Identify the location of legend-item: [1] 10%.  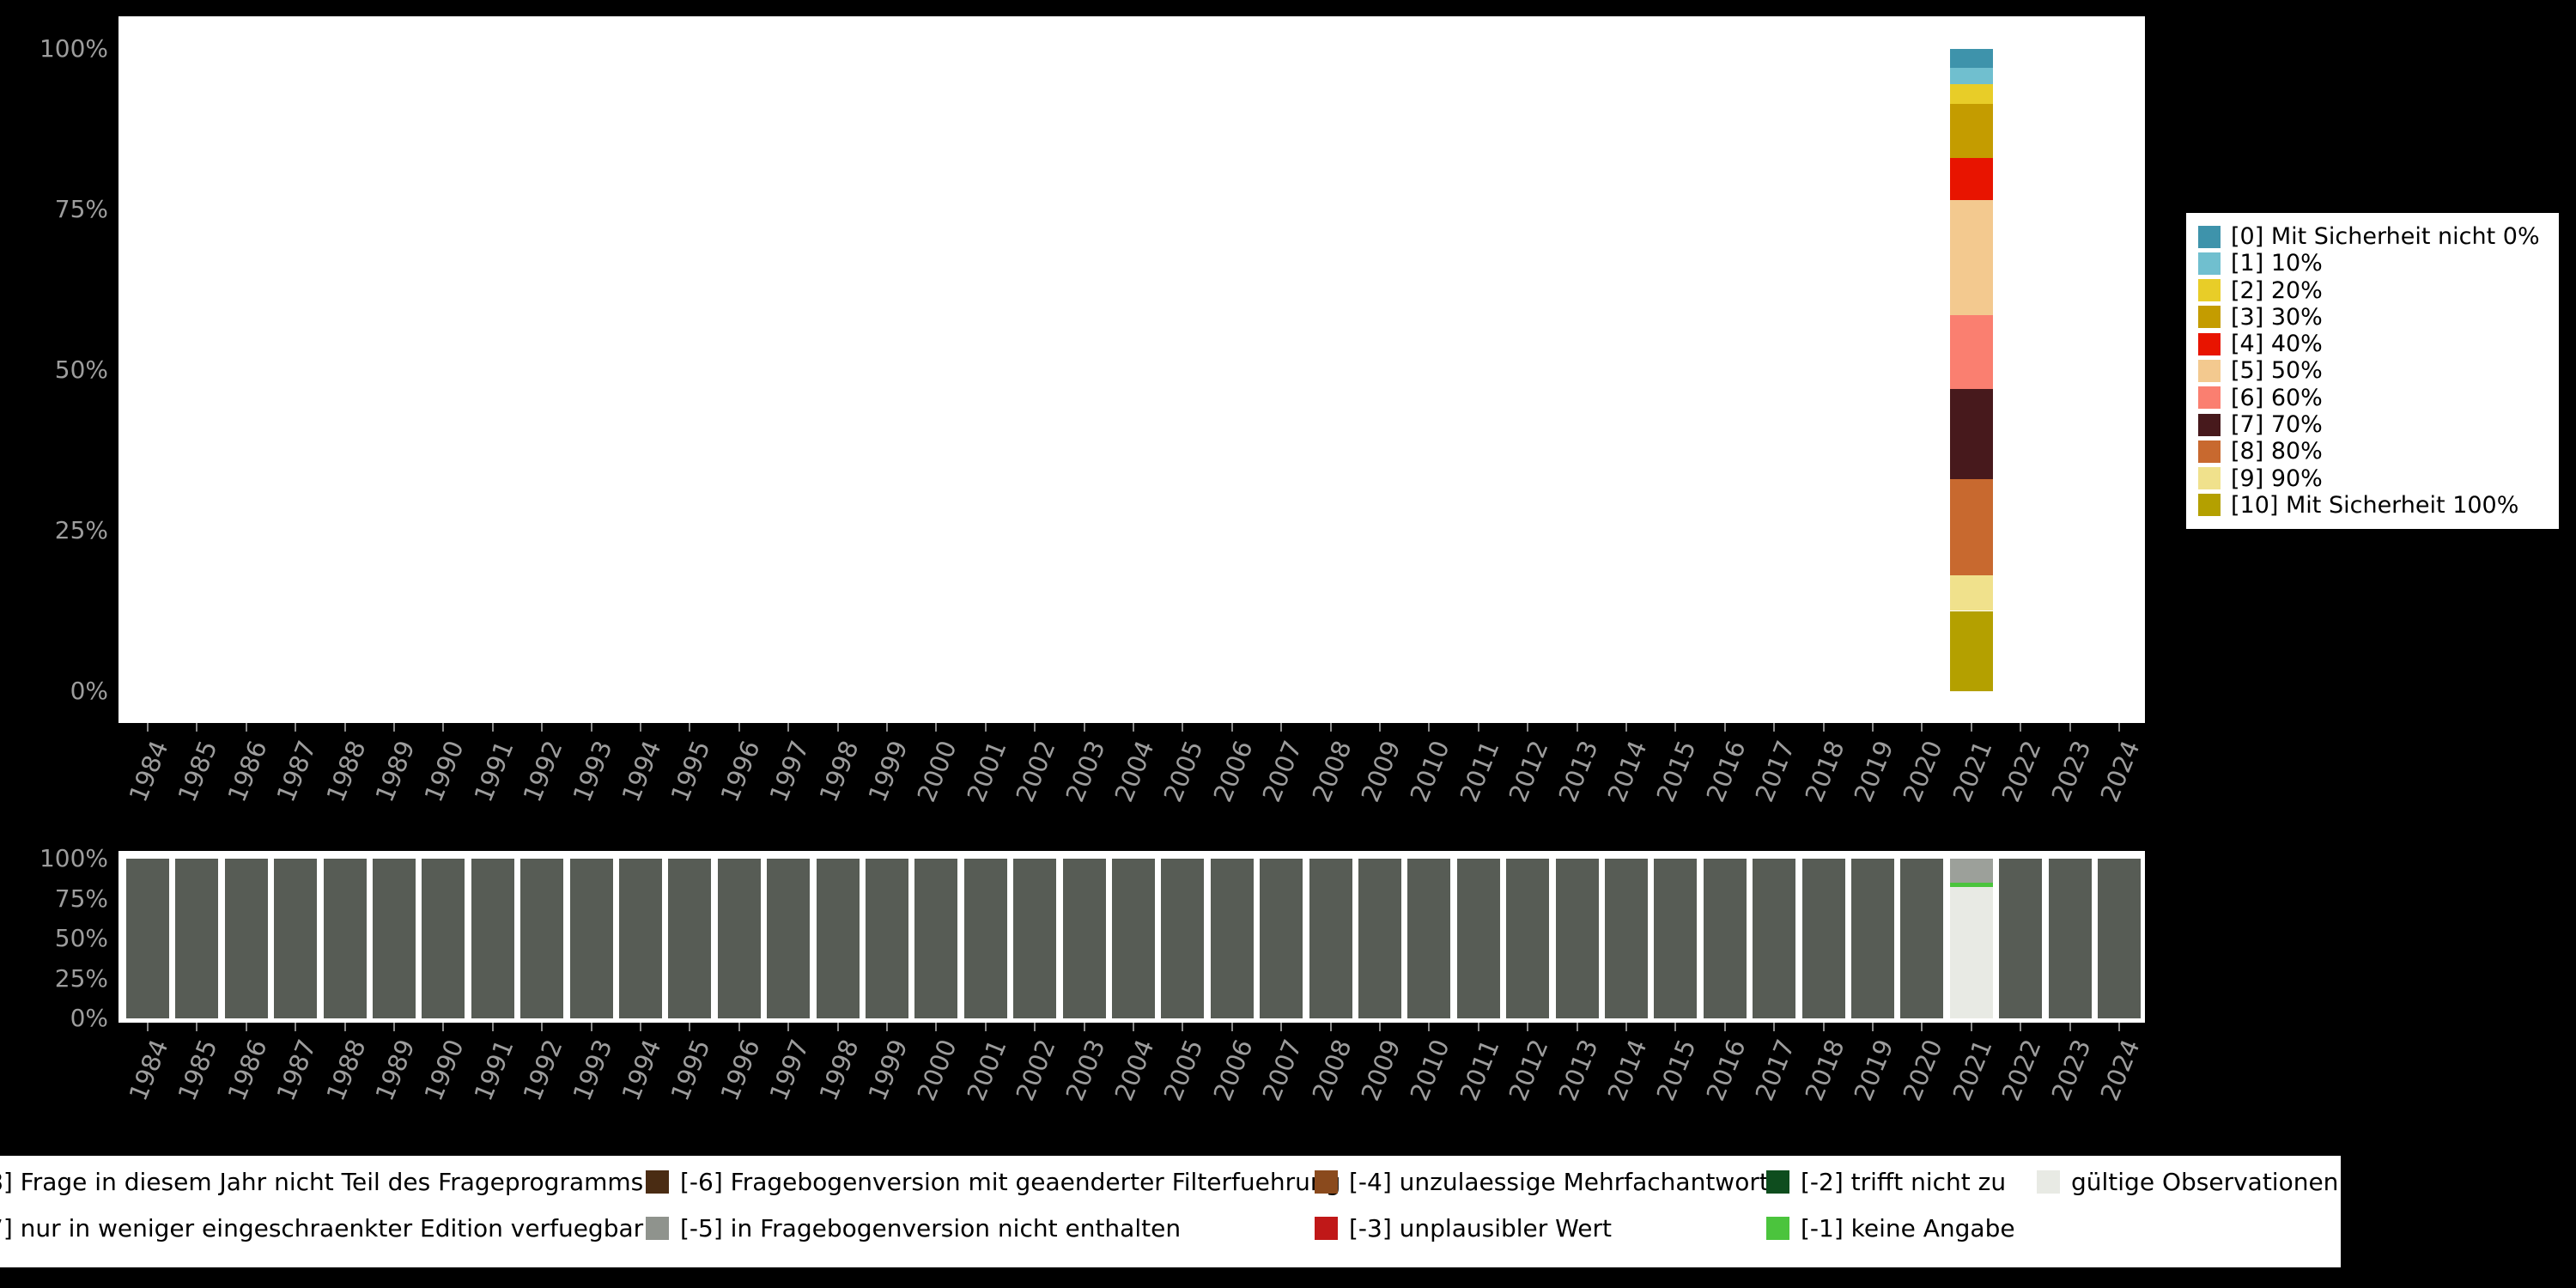
(2372, 263).